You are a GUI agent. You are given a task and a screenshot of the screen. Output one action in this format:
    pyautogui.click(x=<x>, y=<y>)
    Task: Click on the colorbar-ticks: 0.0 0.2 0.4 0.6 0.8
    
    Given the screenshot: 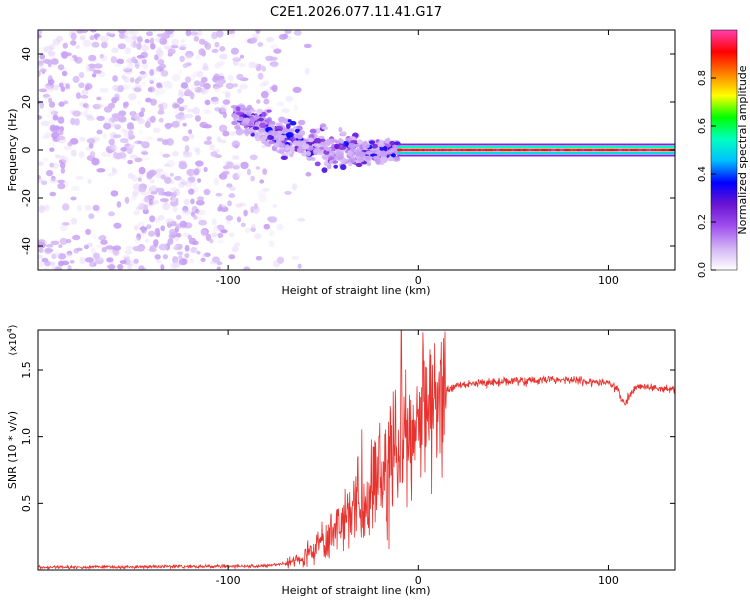 What is the action you would take?
    pyautogui.click(x=706, y=174)
    